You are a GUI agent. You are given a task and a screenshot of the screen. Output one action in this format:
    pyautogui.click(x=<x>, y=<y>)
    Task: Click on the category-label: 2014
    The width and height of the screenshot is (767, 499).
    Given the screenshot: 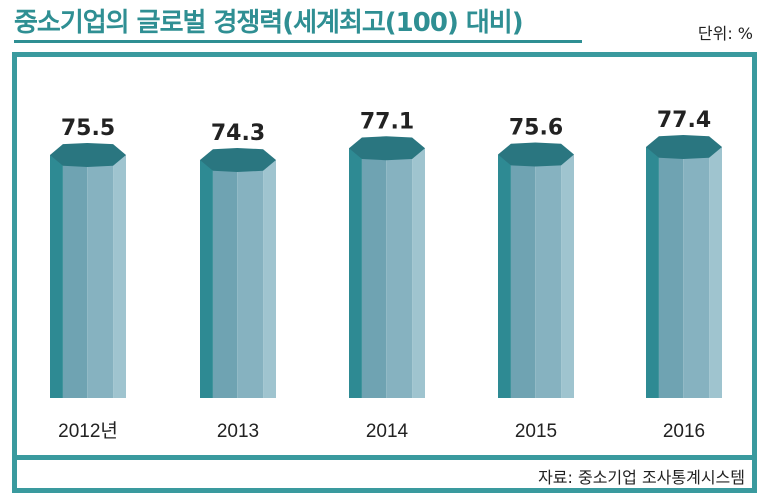 What is the action you would take?
    pyautogui.click(x=387, y=431)
    